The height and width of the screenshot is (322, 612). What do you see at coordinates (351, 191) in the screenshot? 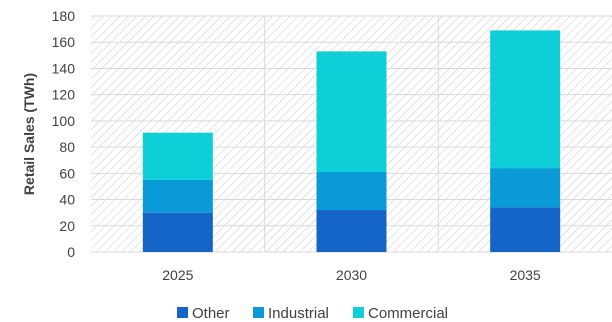
I see `bar-industrial-2030` at bounding box center [351, 191].